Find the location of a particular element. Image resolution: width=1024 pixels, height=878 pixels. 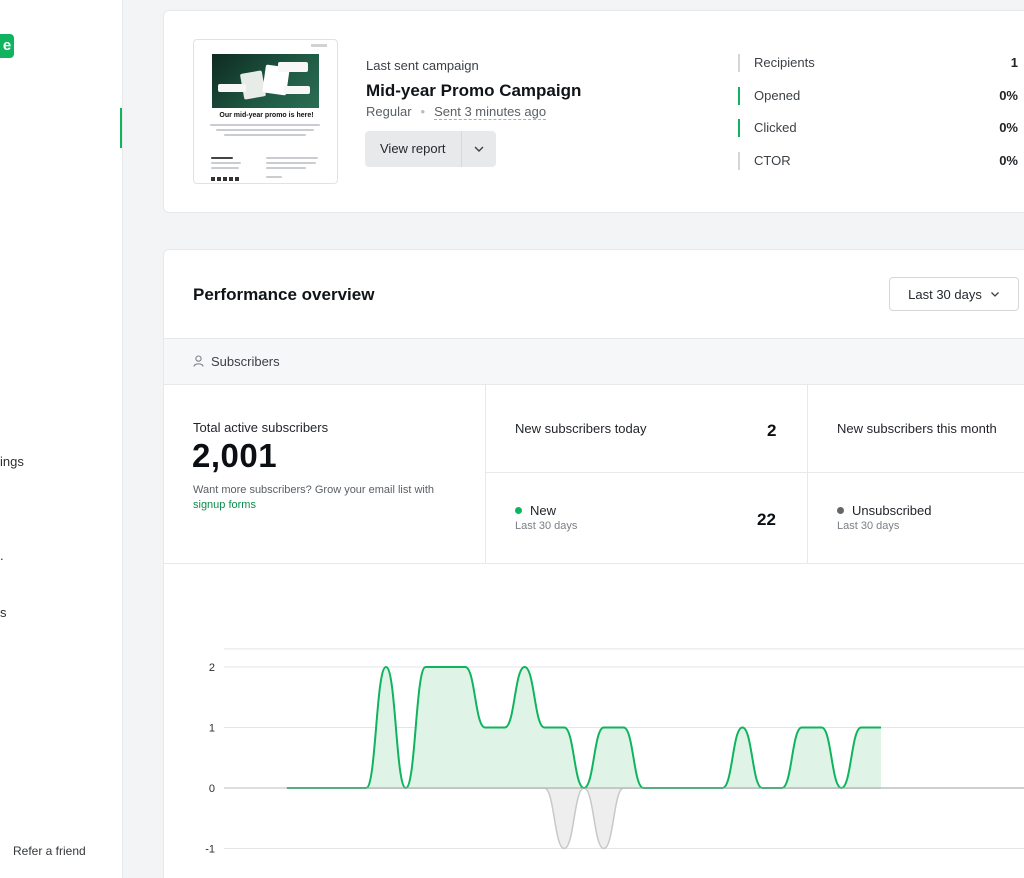

campaign-label: Last sent campaign is located at coordinates (422, 65).